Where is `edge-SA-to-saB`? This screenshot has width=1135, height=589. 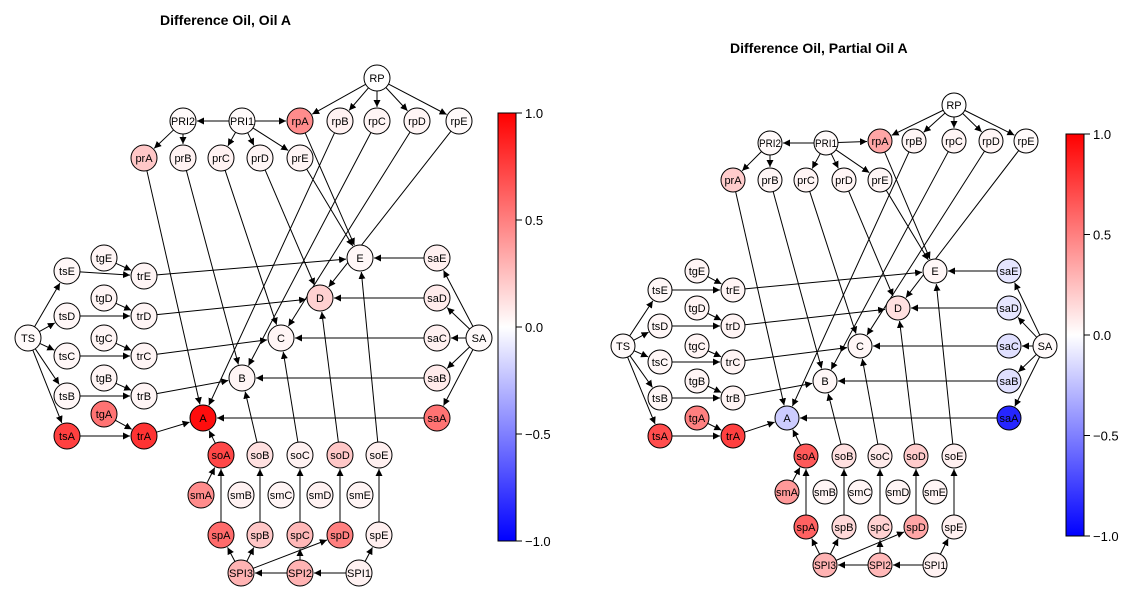
edge-SA-to-saB is located at coordinates (1027, 363).